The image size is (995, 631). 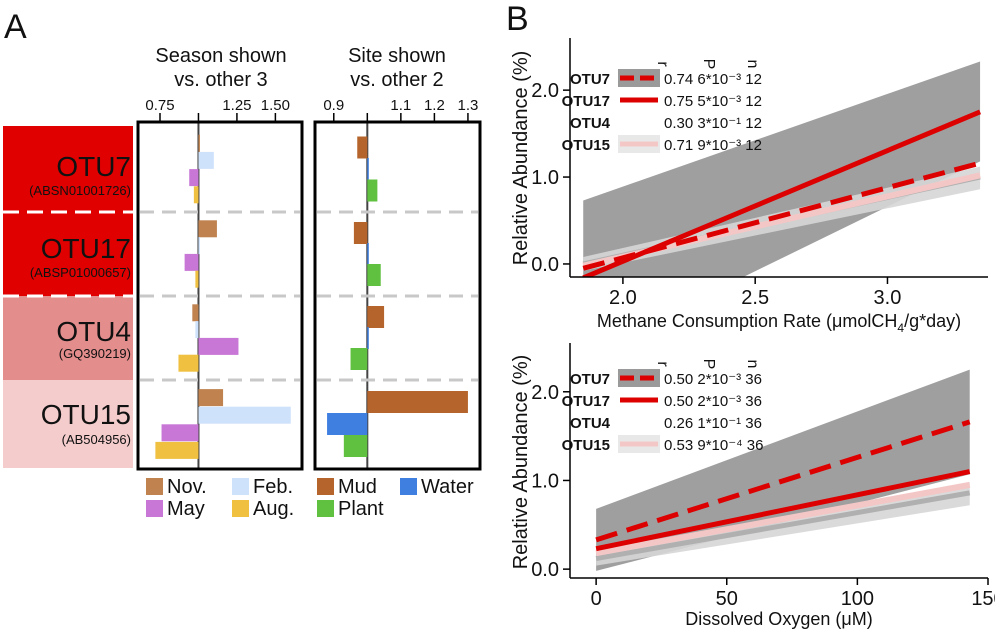 I want to click on x-axis-label-main: Methane Consumption Rate (μmolCH, so click(x=747, y=321).